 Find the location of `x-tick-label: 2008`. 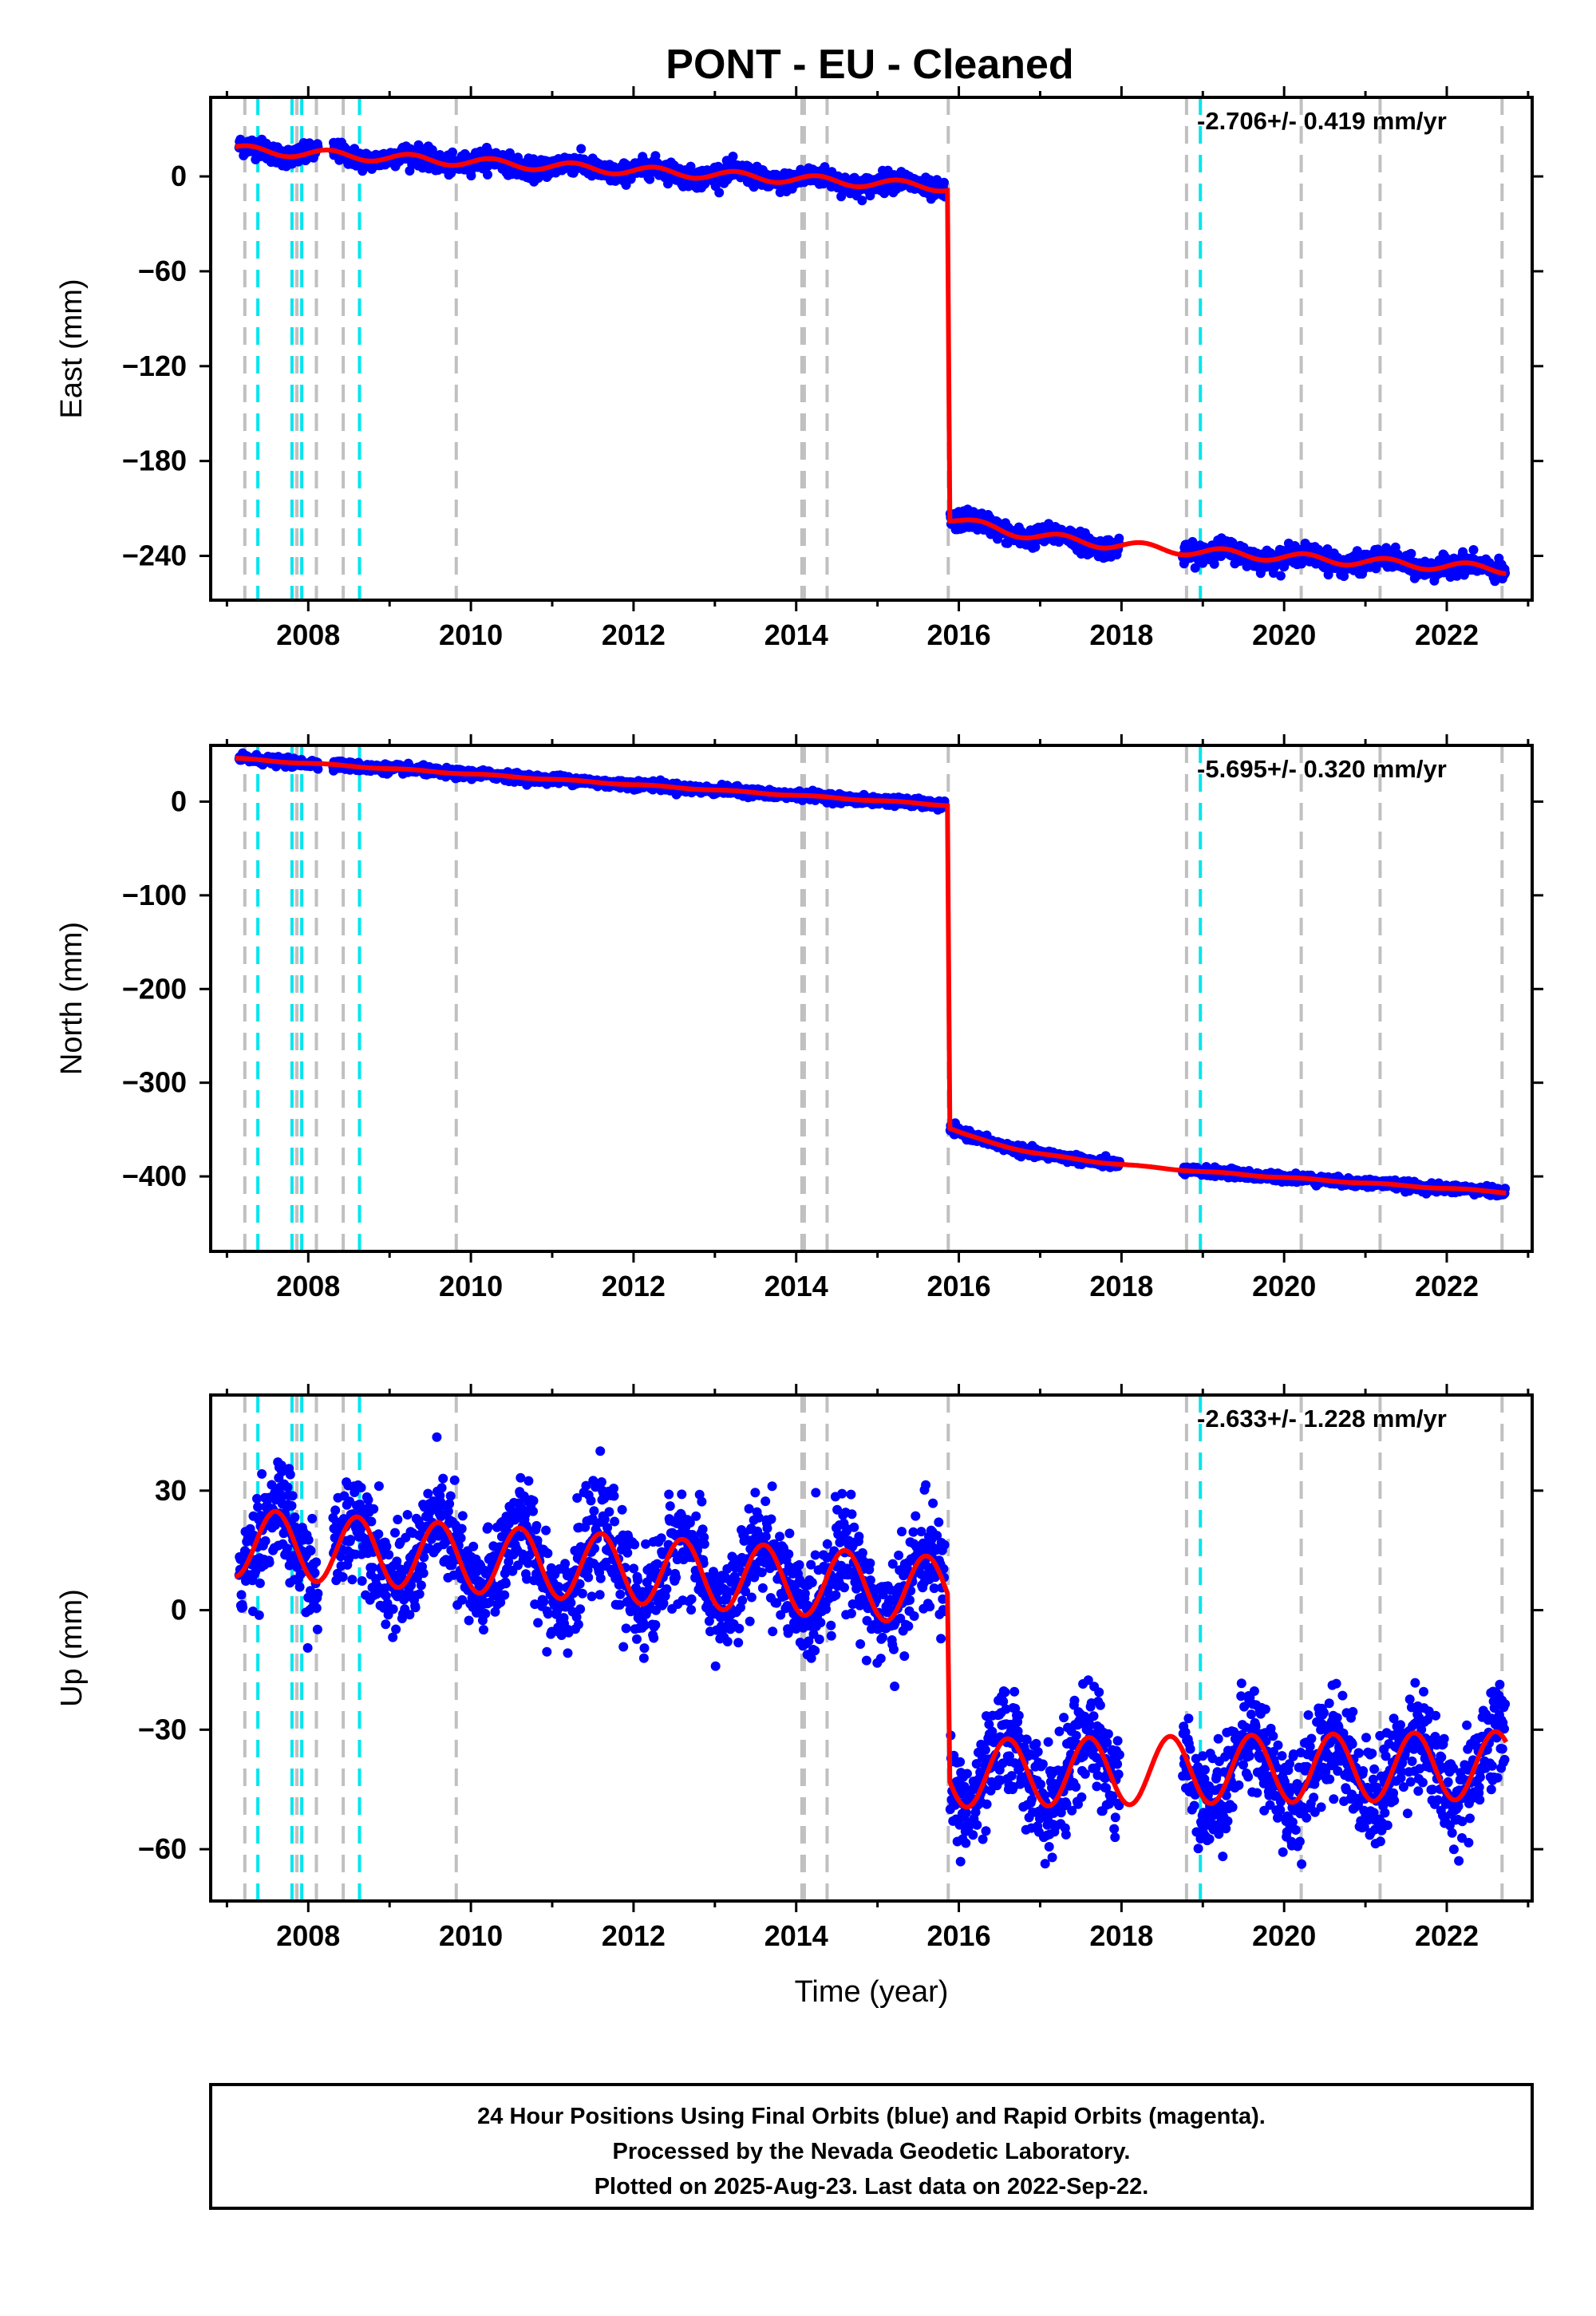

x-tick-label: 2008 is located at coordinates (308, 635).